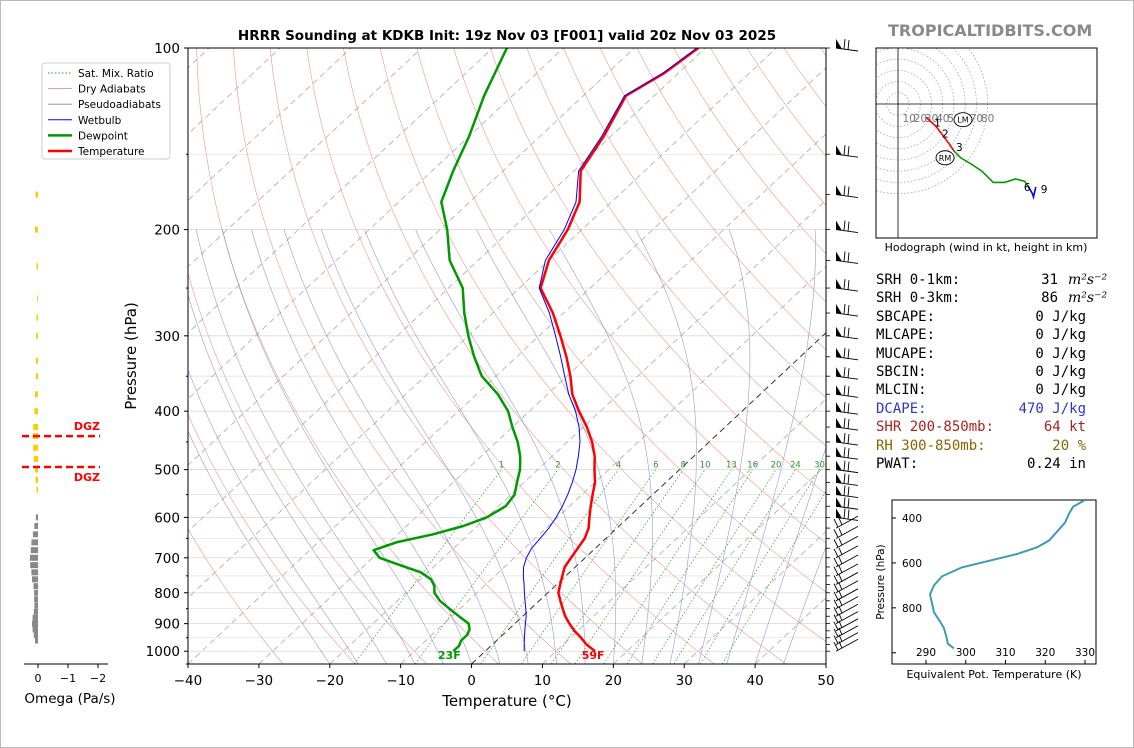 The width and height of the screenshot is (1134, 748). What do you see at coordinates (986, 143) in the screenshot?
I see `hodograph-frame` at bounding box center [986, 143].